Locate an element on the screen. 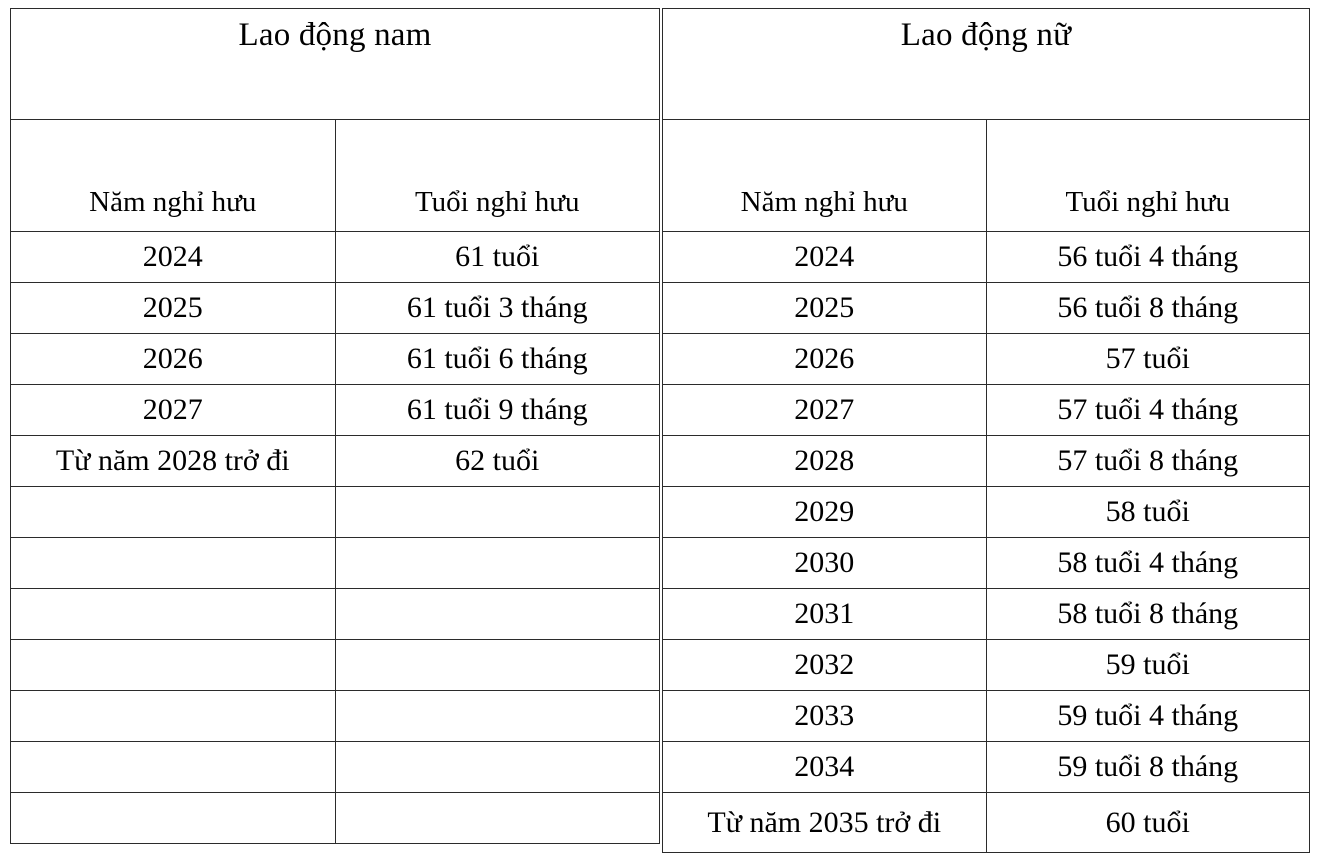 Image resolution: width=1339 pixels, height=857 pixels. cell-female-year: 2027 is located at coordinates (824, 410).